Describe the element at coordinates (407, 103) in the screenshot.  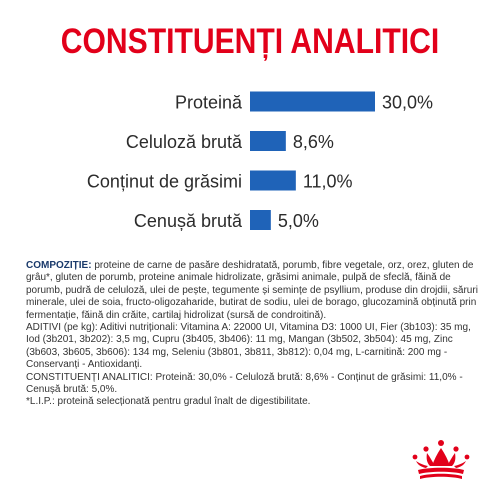
I see `value-label: 30,0%` at that location.